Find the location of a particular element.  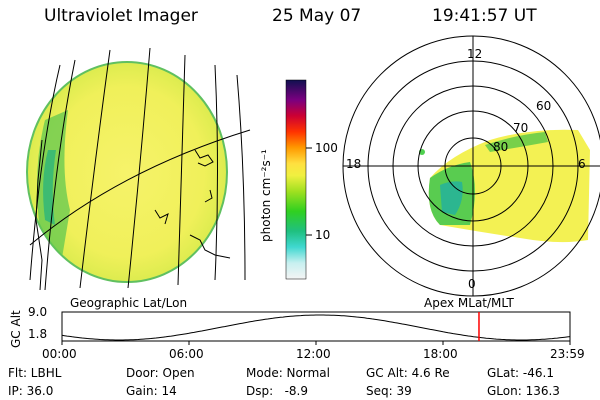

colorbar-unit-label: photon cm⁻²s⁻¹ is located at coordinates (266, 195).